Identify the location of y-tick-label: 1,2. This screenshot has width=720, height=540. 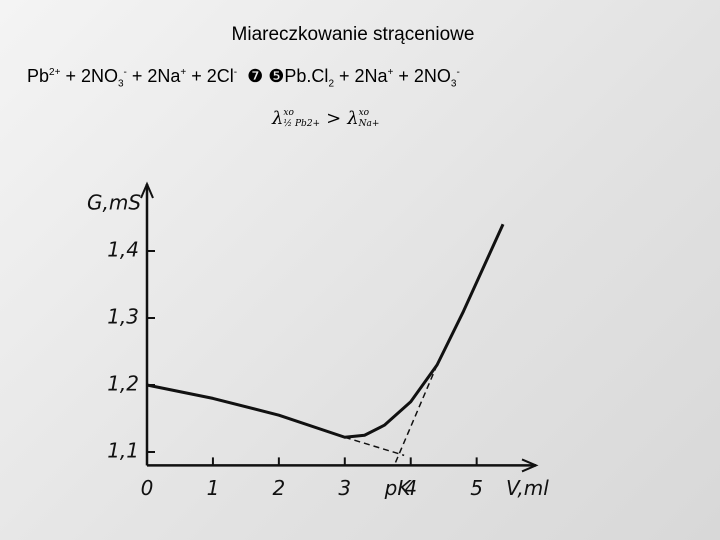
(123, 384).